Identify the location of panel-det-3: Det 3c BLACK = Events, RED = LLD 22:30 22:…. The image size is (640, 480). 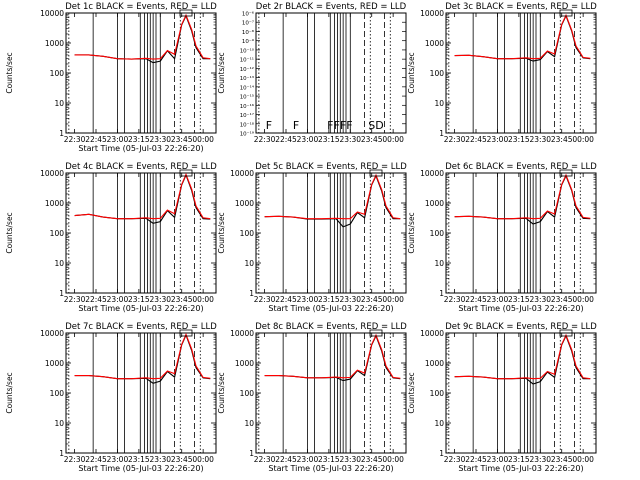
(502, 73).